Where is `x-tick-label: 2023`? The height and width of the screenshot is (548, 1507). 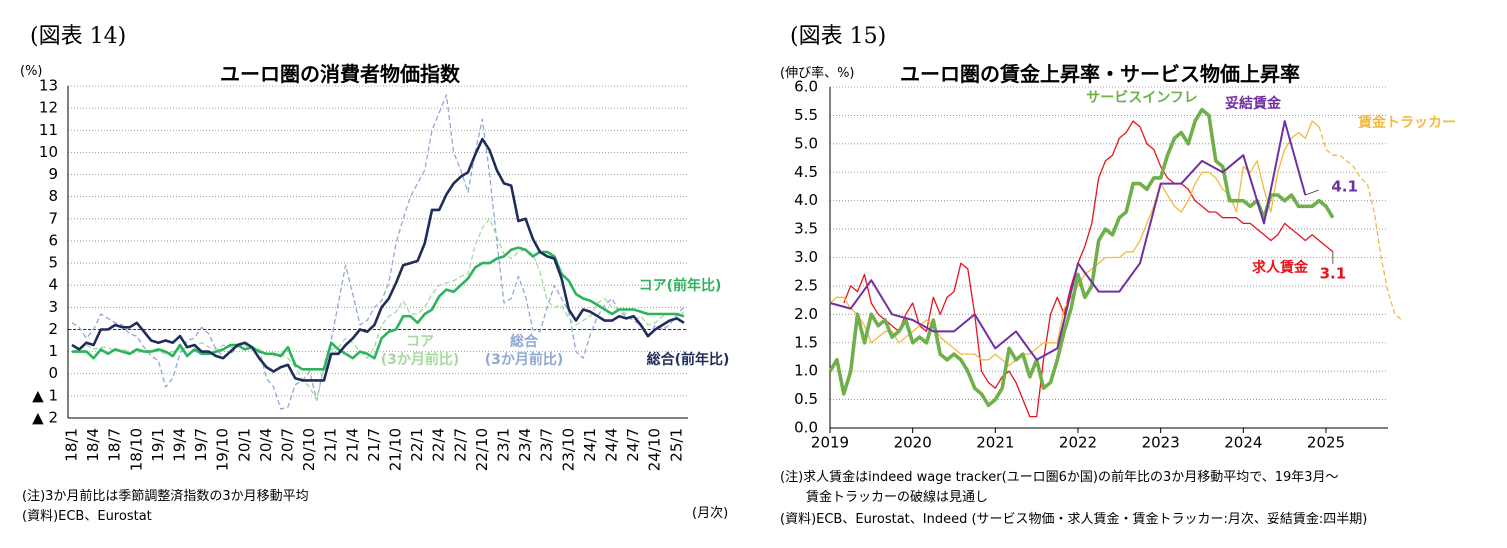 x-tick-label: 2023 is located at coordinates (1161, 443).